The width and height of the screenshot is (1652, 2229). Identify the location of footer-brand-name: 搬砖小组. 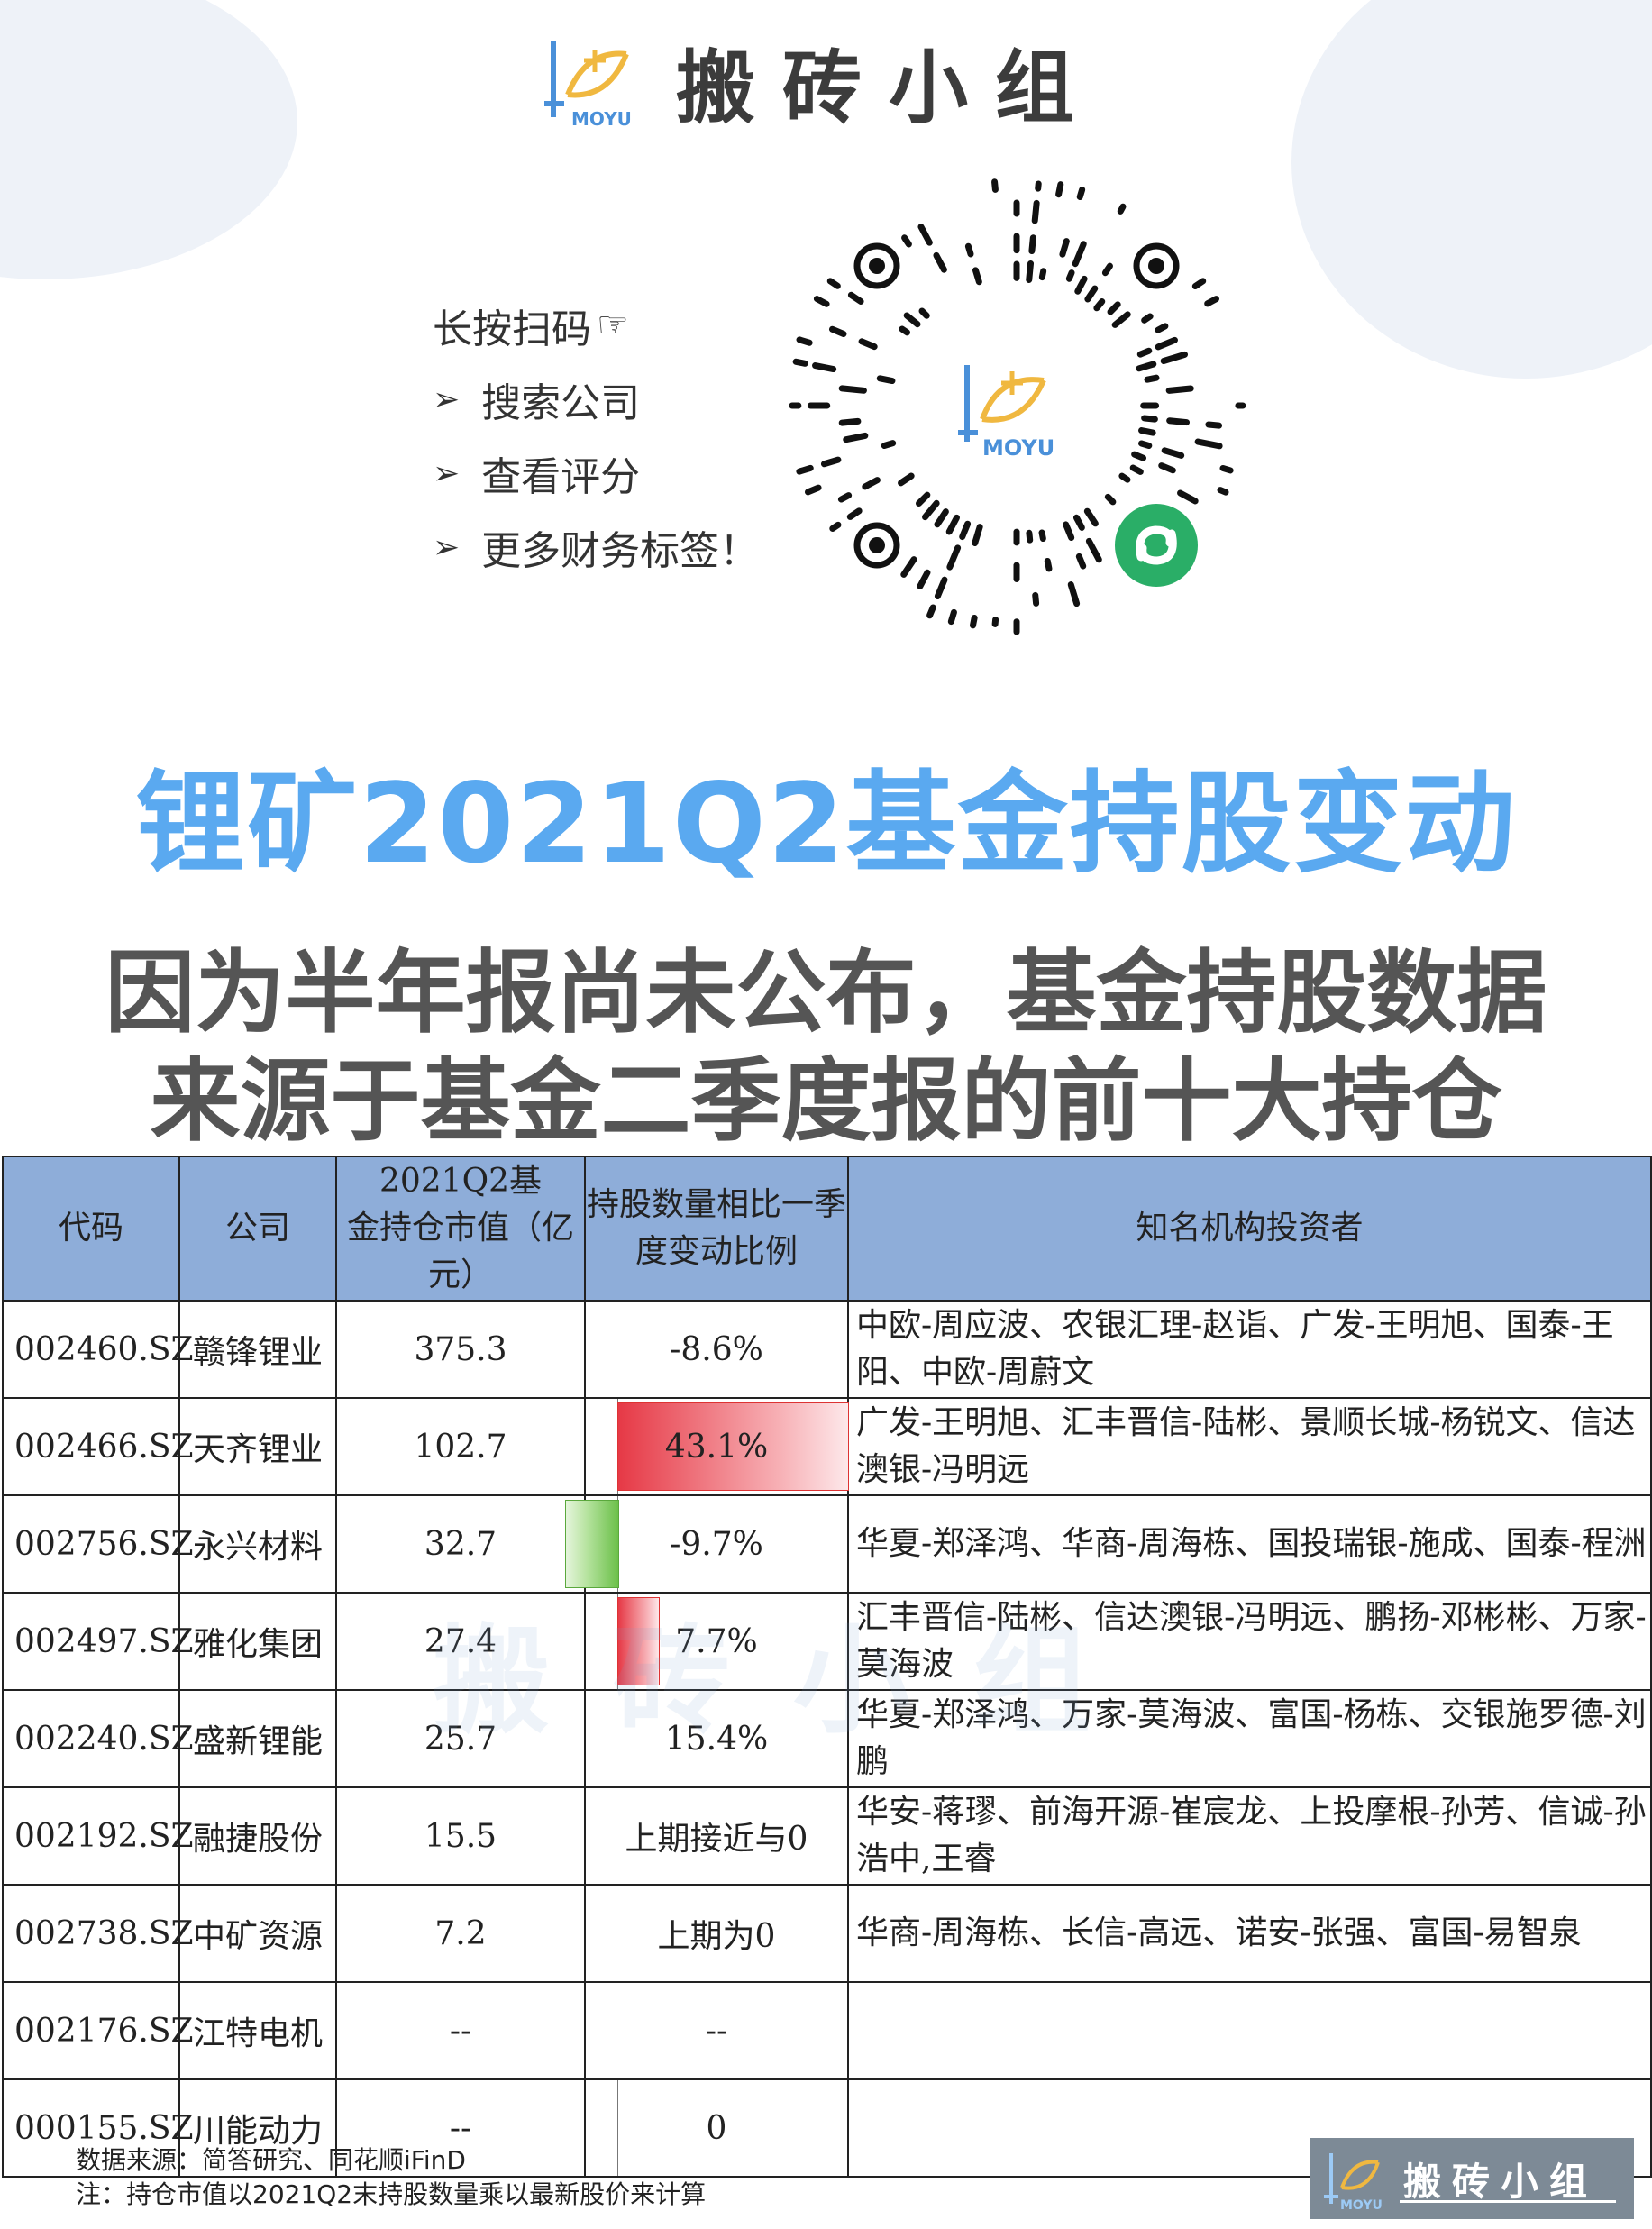
(1501, 2181).